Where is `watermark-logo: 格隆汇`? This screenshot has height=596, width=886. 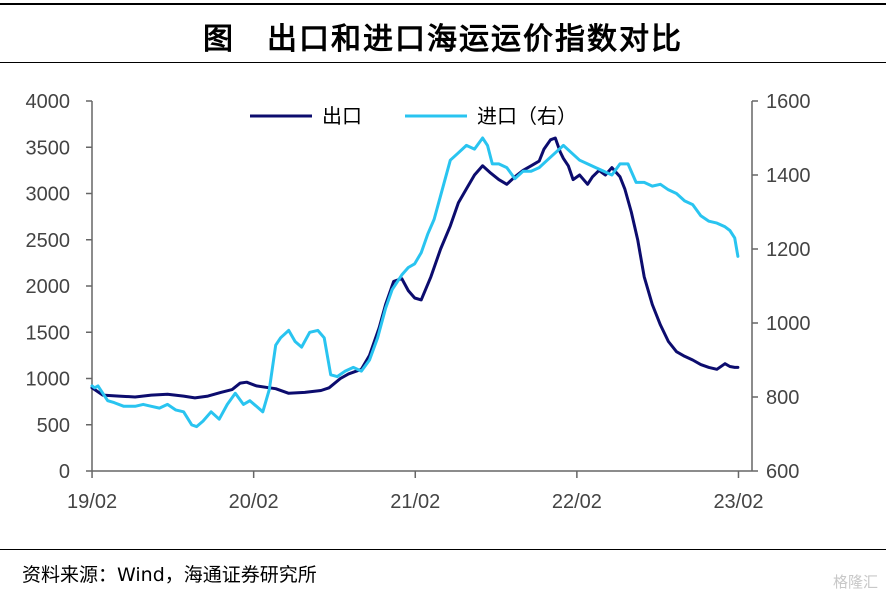 watermark-logo: 格隆汇 is located at coordinates (855, 582).